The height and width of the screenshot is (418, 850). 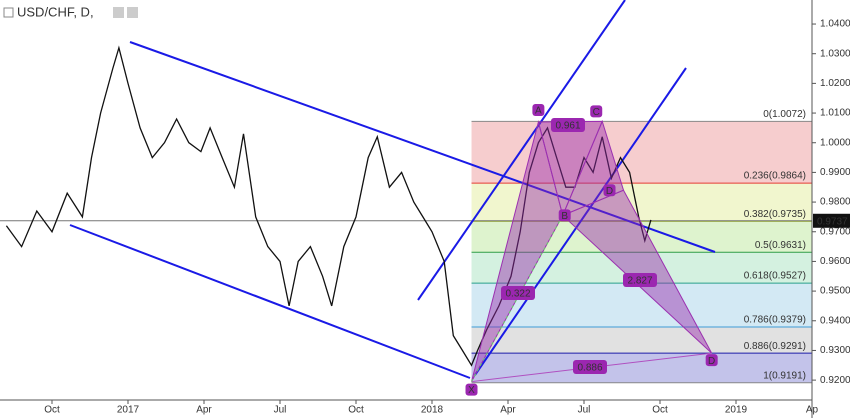 What do you see at coordinates (784, 114) in the screenshot?
I see `fib-label: 0(1.0072)` at bounding box center [784, 114].